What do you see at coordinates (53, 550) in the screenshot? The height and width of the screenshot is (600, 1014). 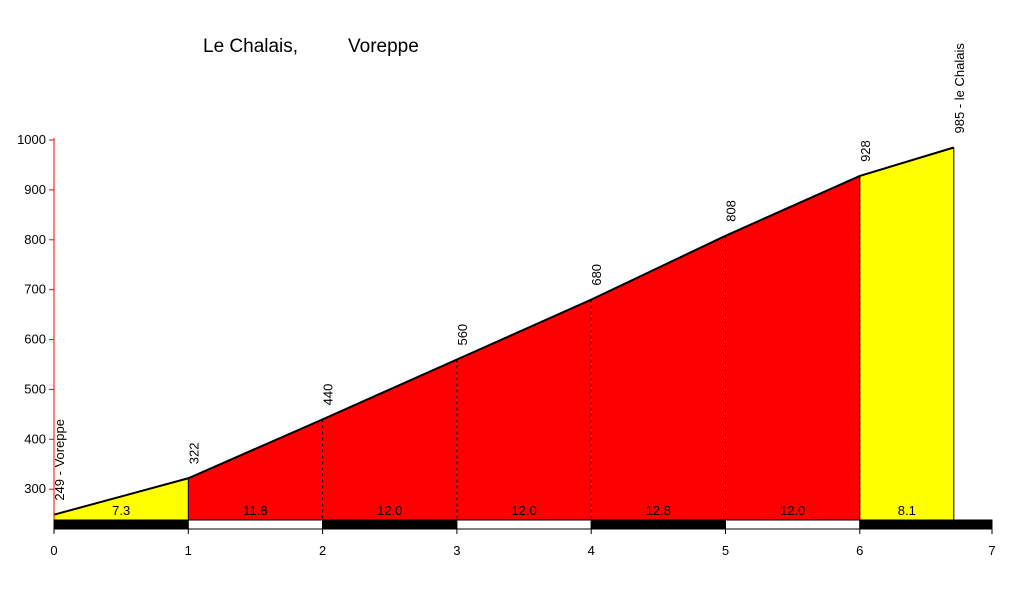 I see `x-tick-label: 0` at bounding box center [53, 550].